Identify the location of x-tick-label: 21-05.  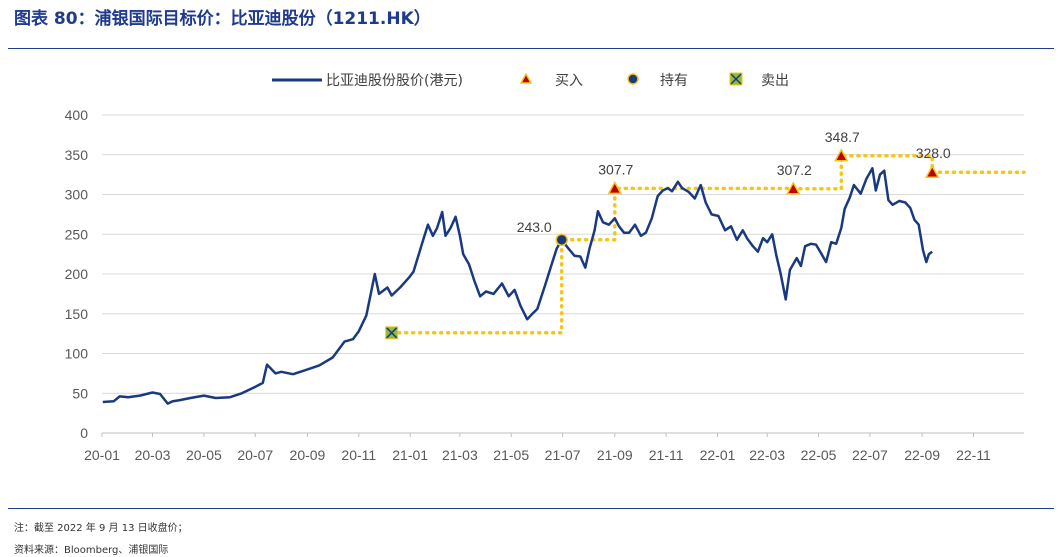
(511, 455).